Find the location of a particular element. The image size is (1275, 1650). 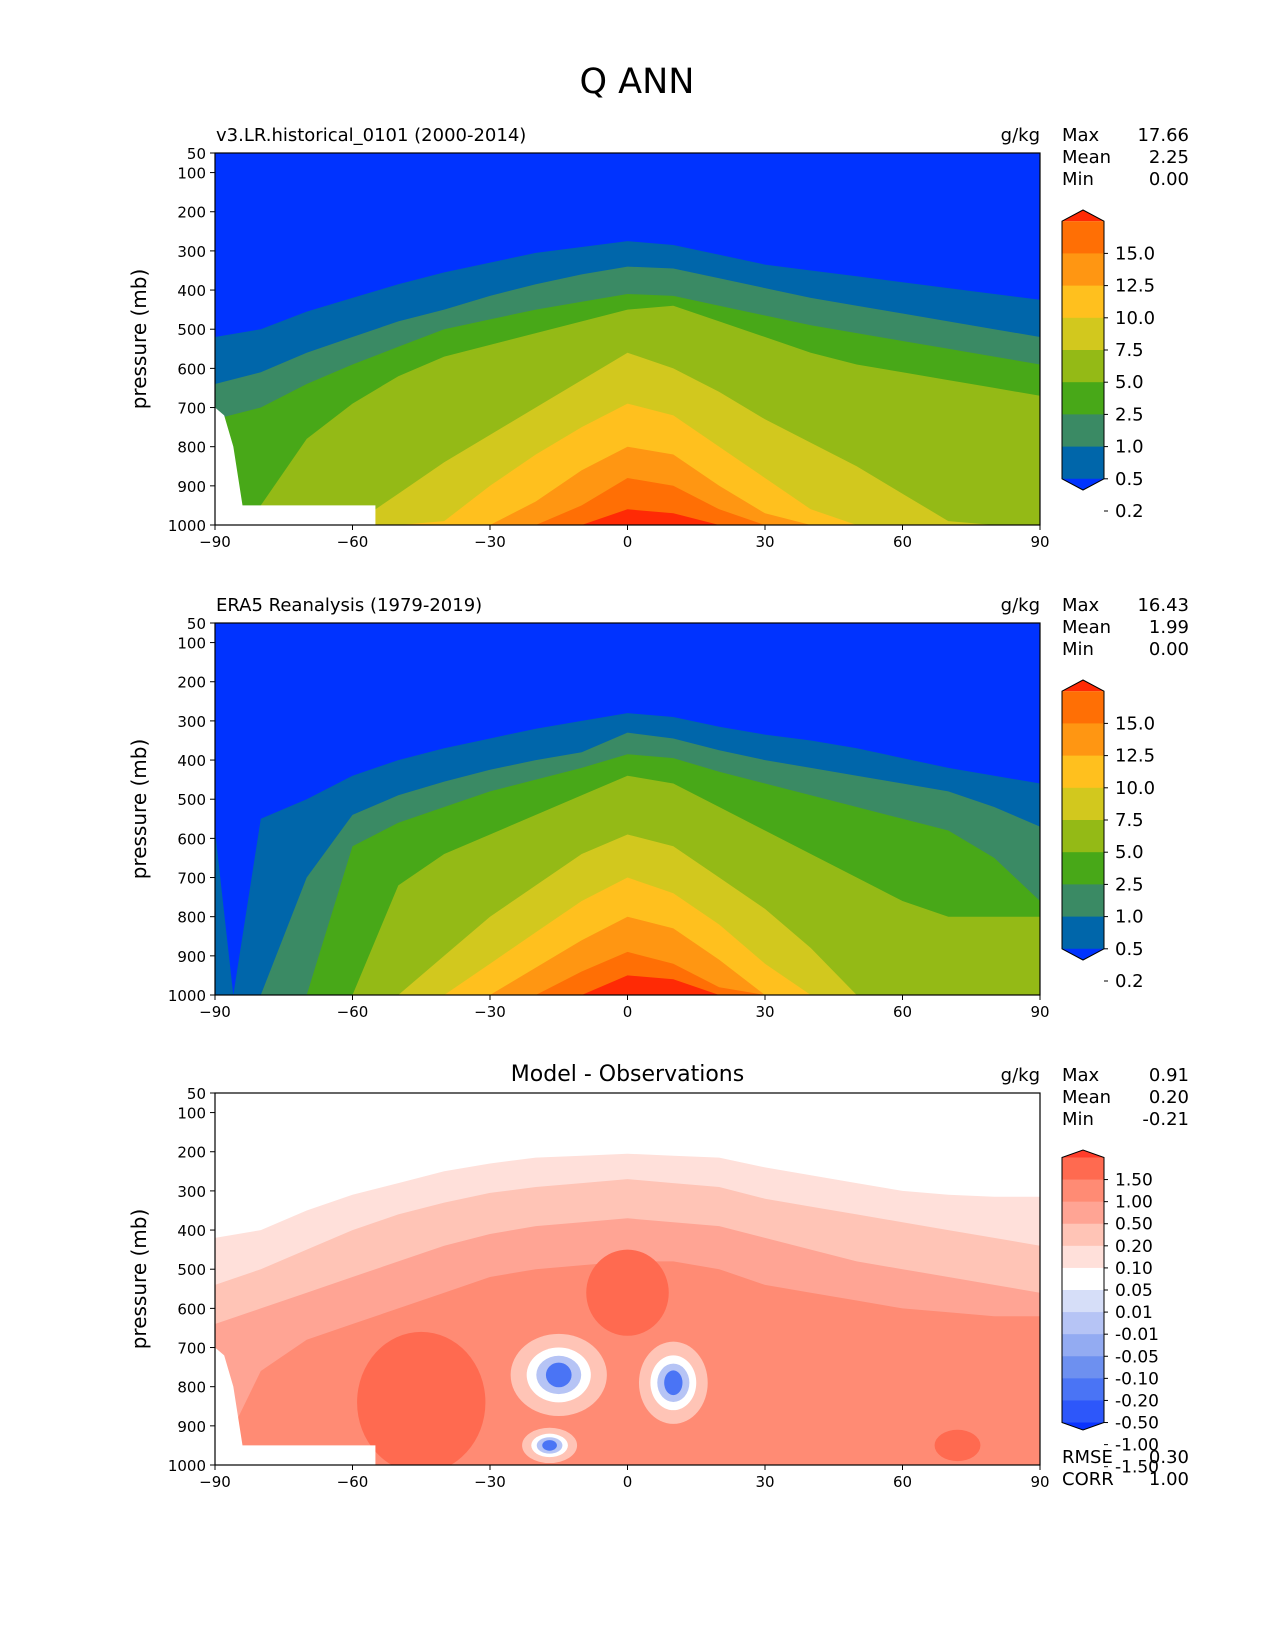

y-tick-label: 600 is located at coordinates (191, 369).